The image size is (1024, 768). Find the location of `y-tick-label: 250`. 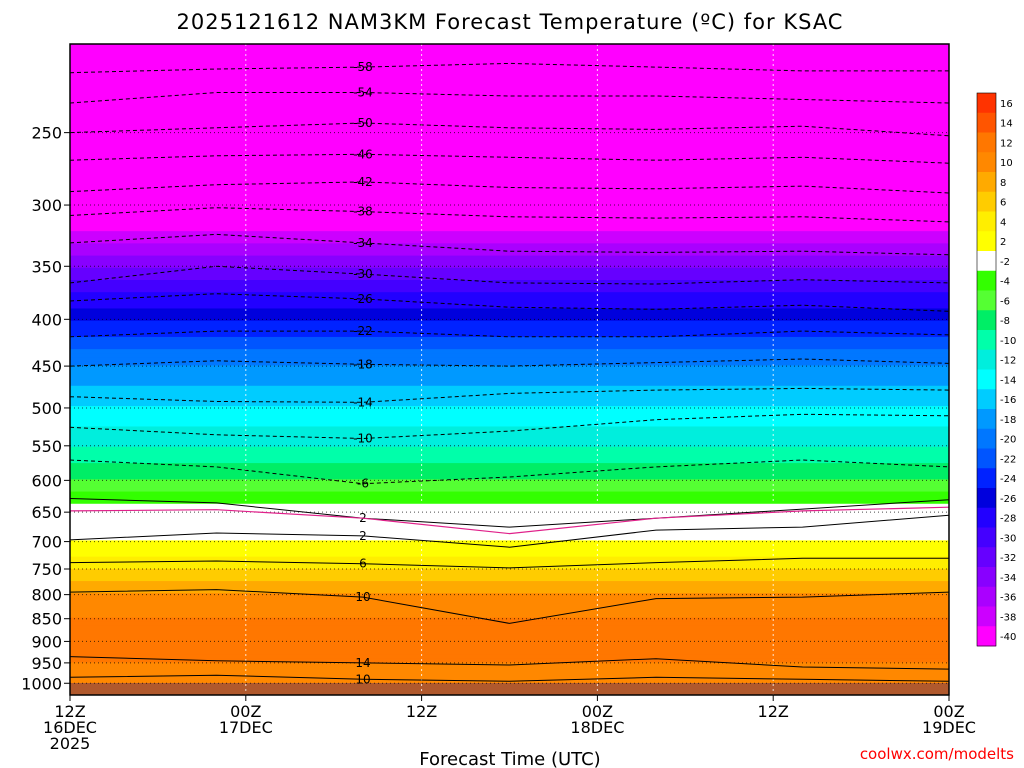

y-tick-label: 250 is located at coordinates (46, 133).